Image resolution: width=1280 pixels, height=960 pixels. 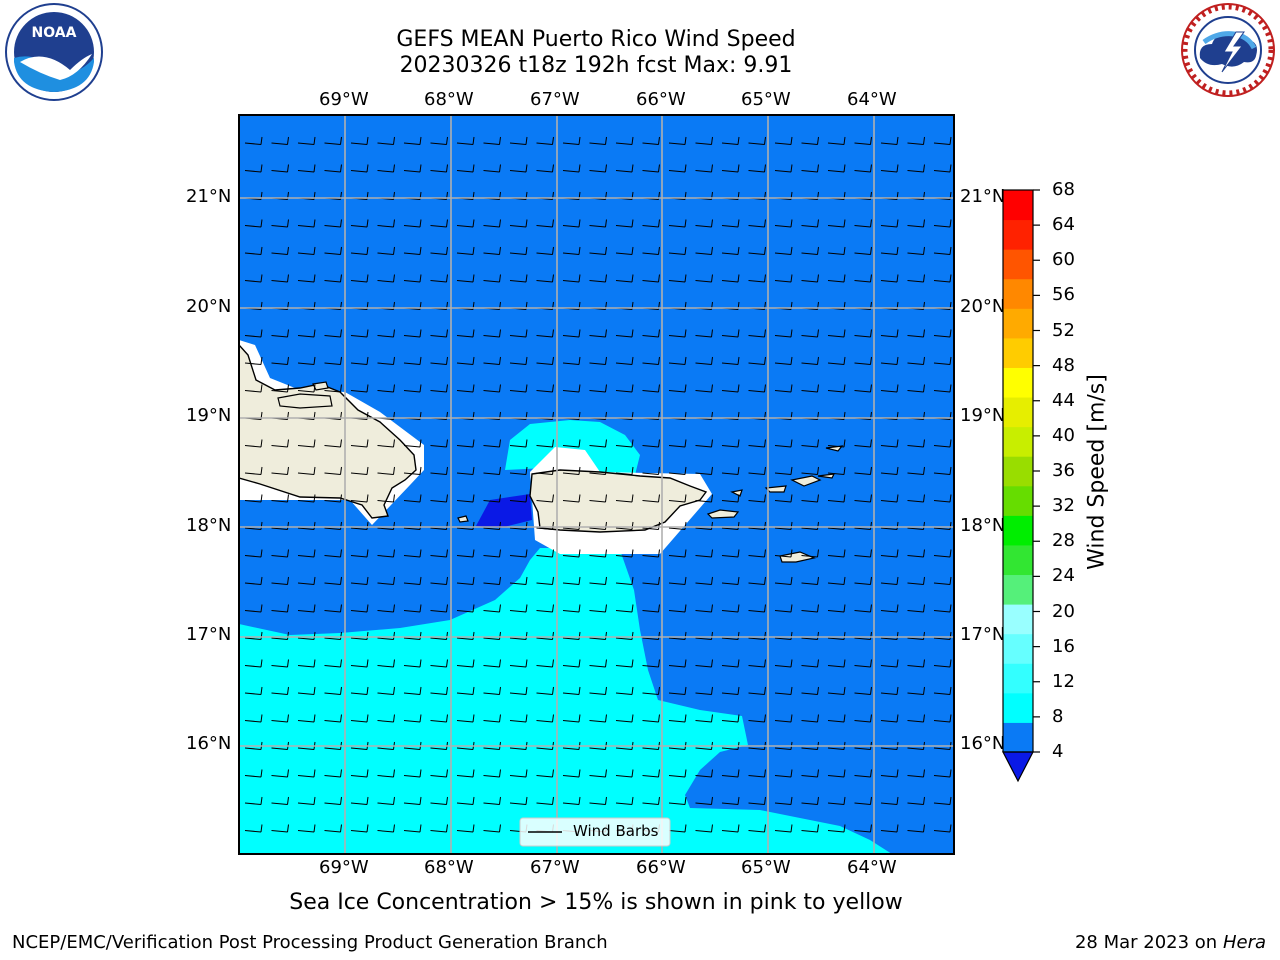 What do you see at coordinates (1063, 681) in the screenshot?
I see `colorbar-tick-label: 12` at bounding box center [1063, 681].